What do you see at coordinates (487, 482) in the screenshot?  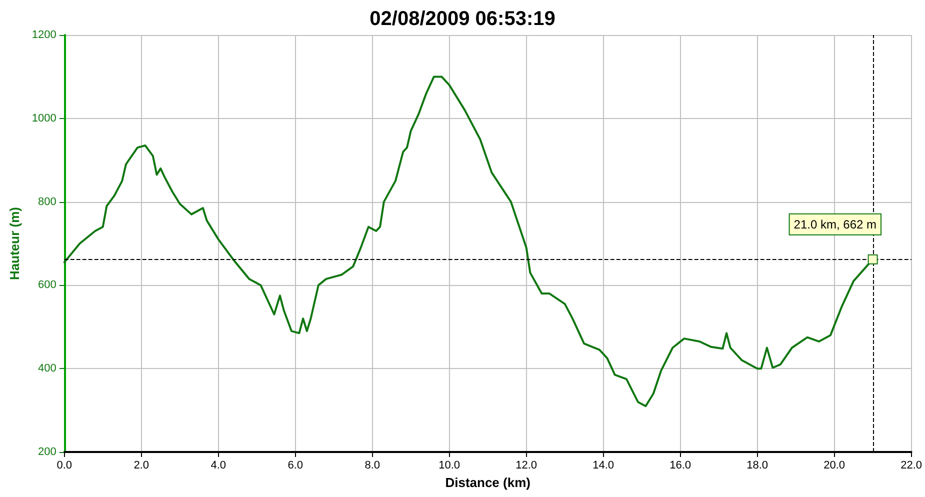 I see `x-axis-title: Distance (km)` at bounding box center [487, 482].